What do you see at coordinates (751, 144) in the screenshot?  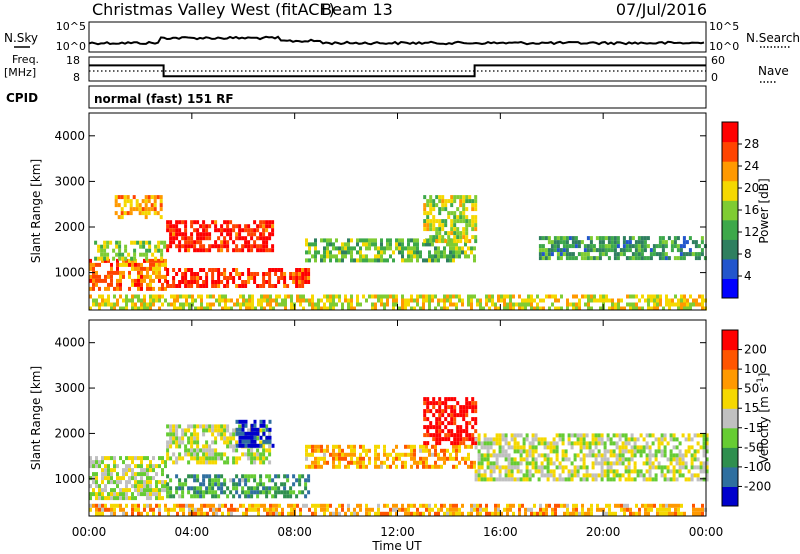 I see `colorbar-tick-label: 28` at bounding box center [751, 144].